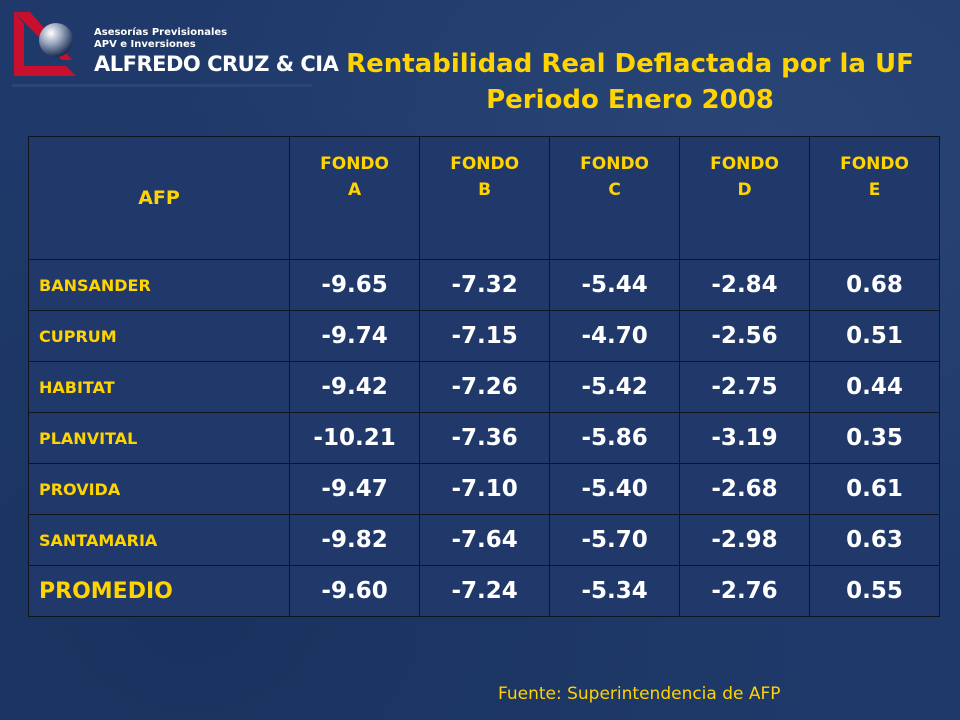 Image resolution: width=960 pixels, height=720 pixels. I want to click on value-cell: 0.44, so click(874, 387).